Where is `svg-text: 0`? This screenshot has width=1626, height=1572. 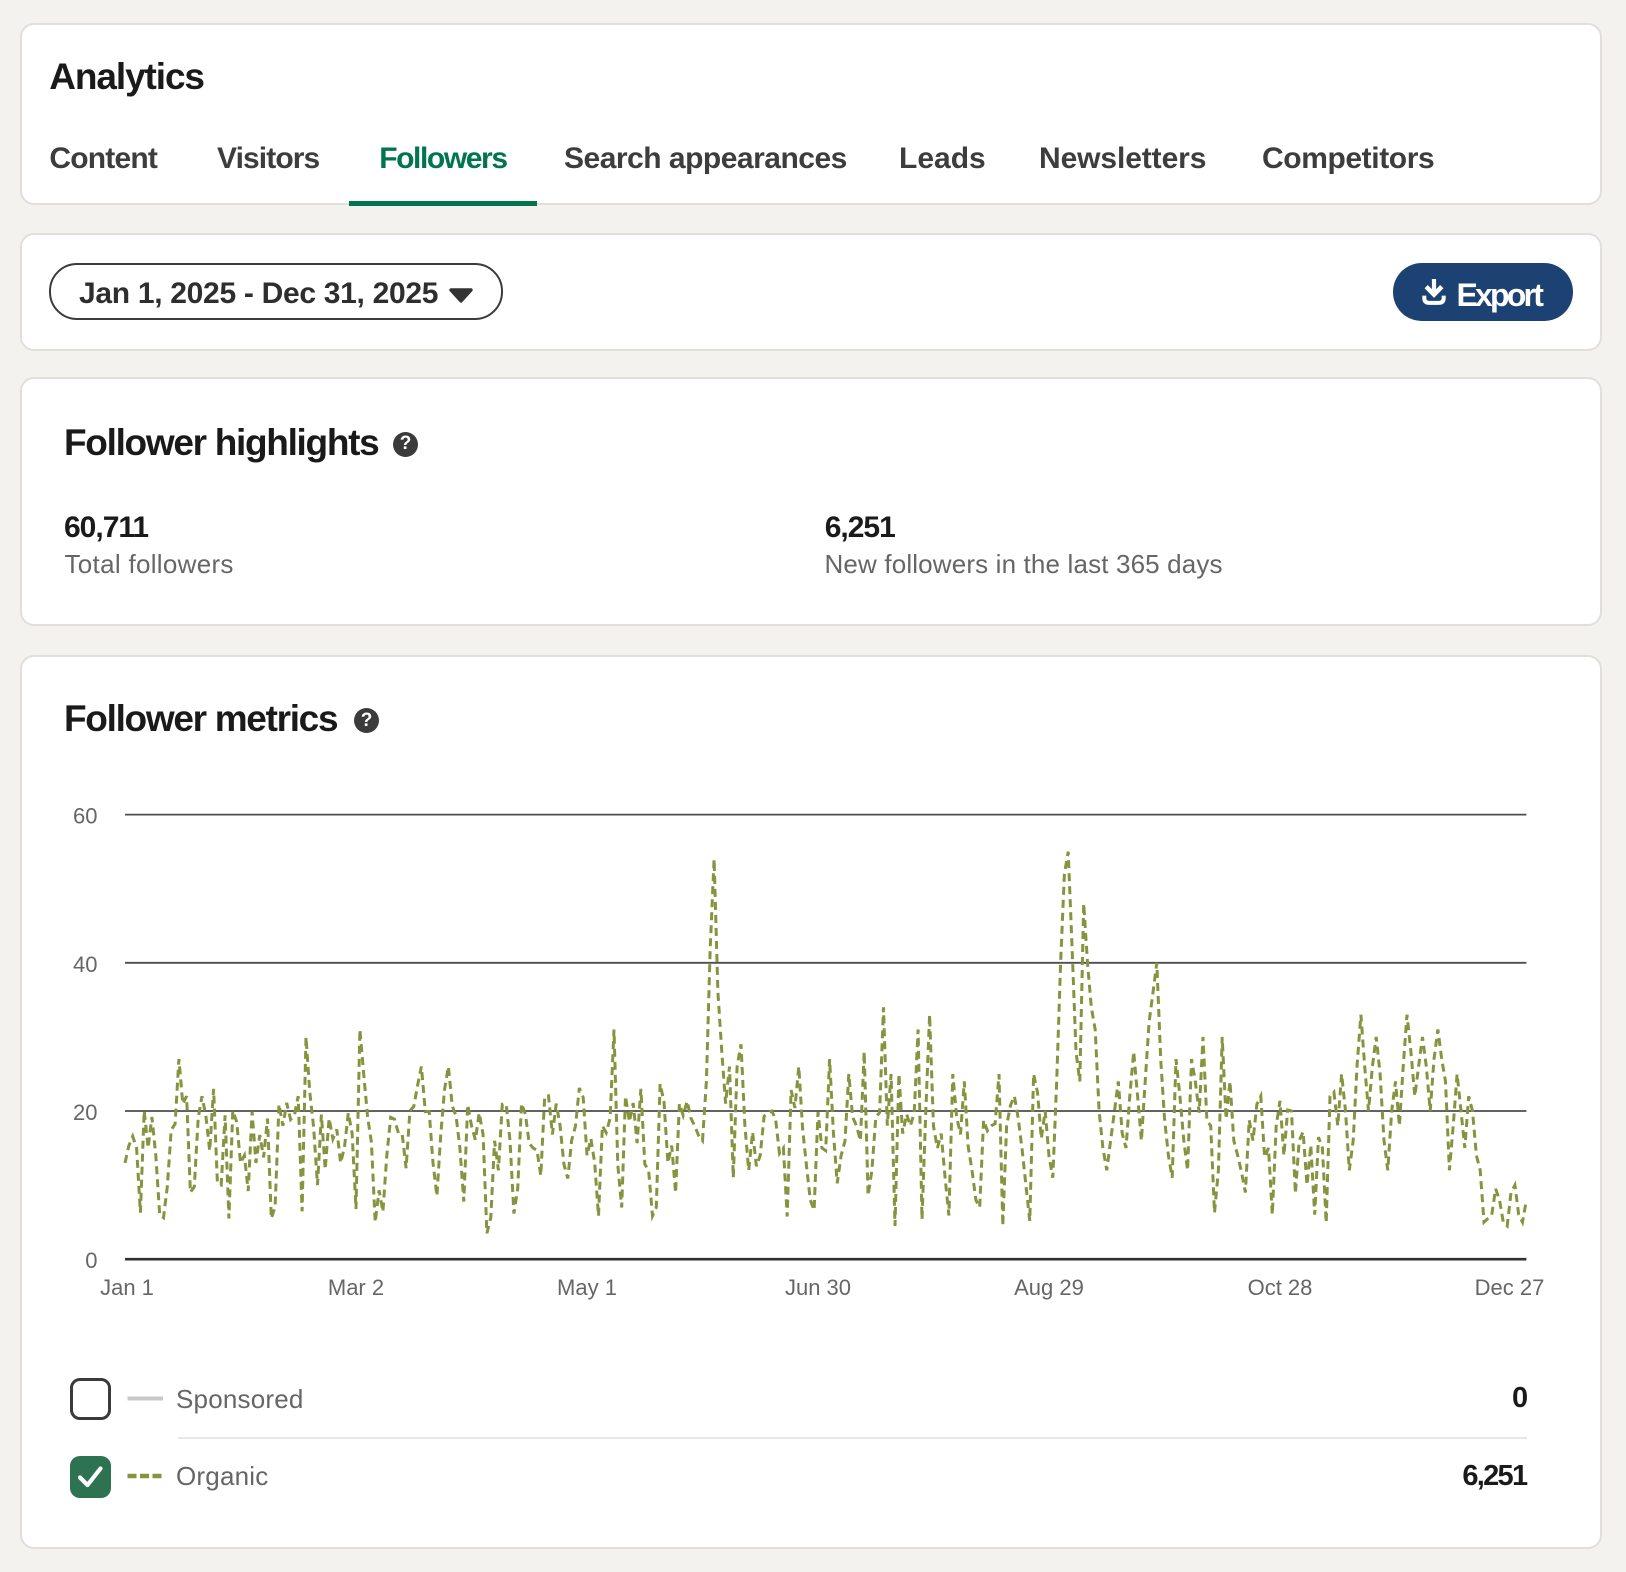
svg-text: 0 is located at coordinates (91, 1260).